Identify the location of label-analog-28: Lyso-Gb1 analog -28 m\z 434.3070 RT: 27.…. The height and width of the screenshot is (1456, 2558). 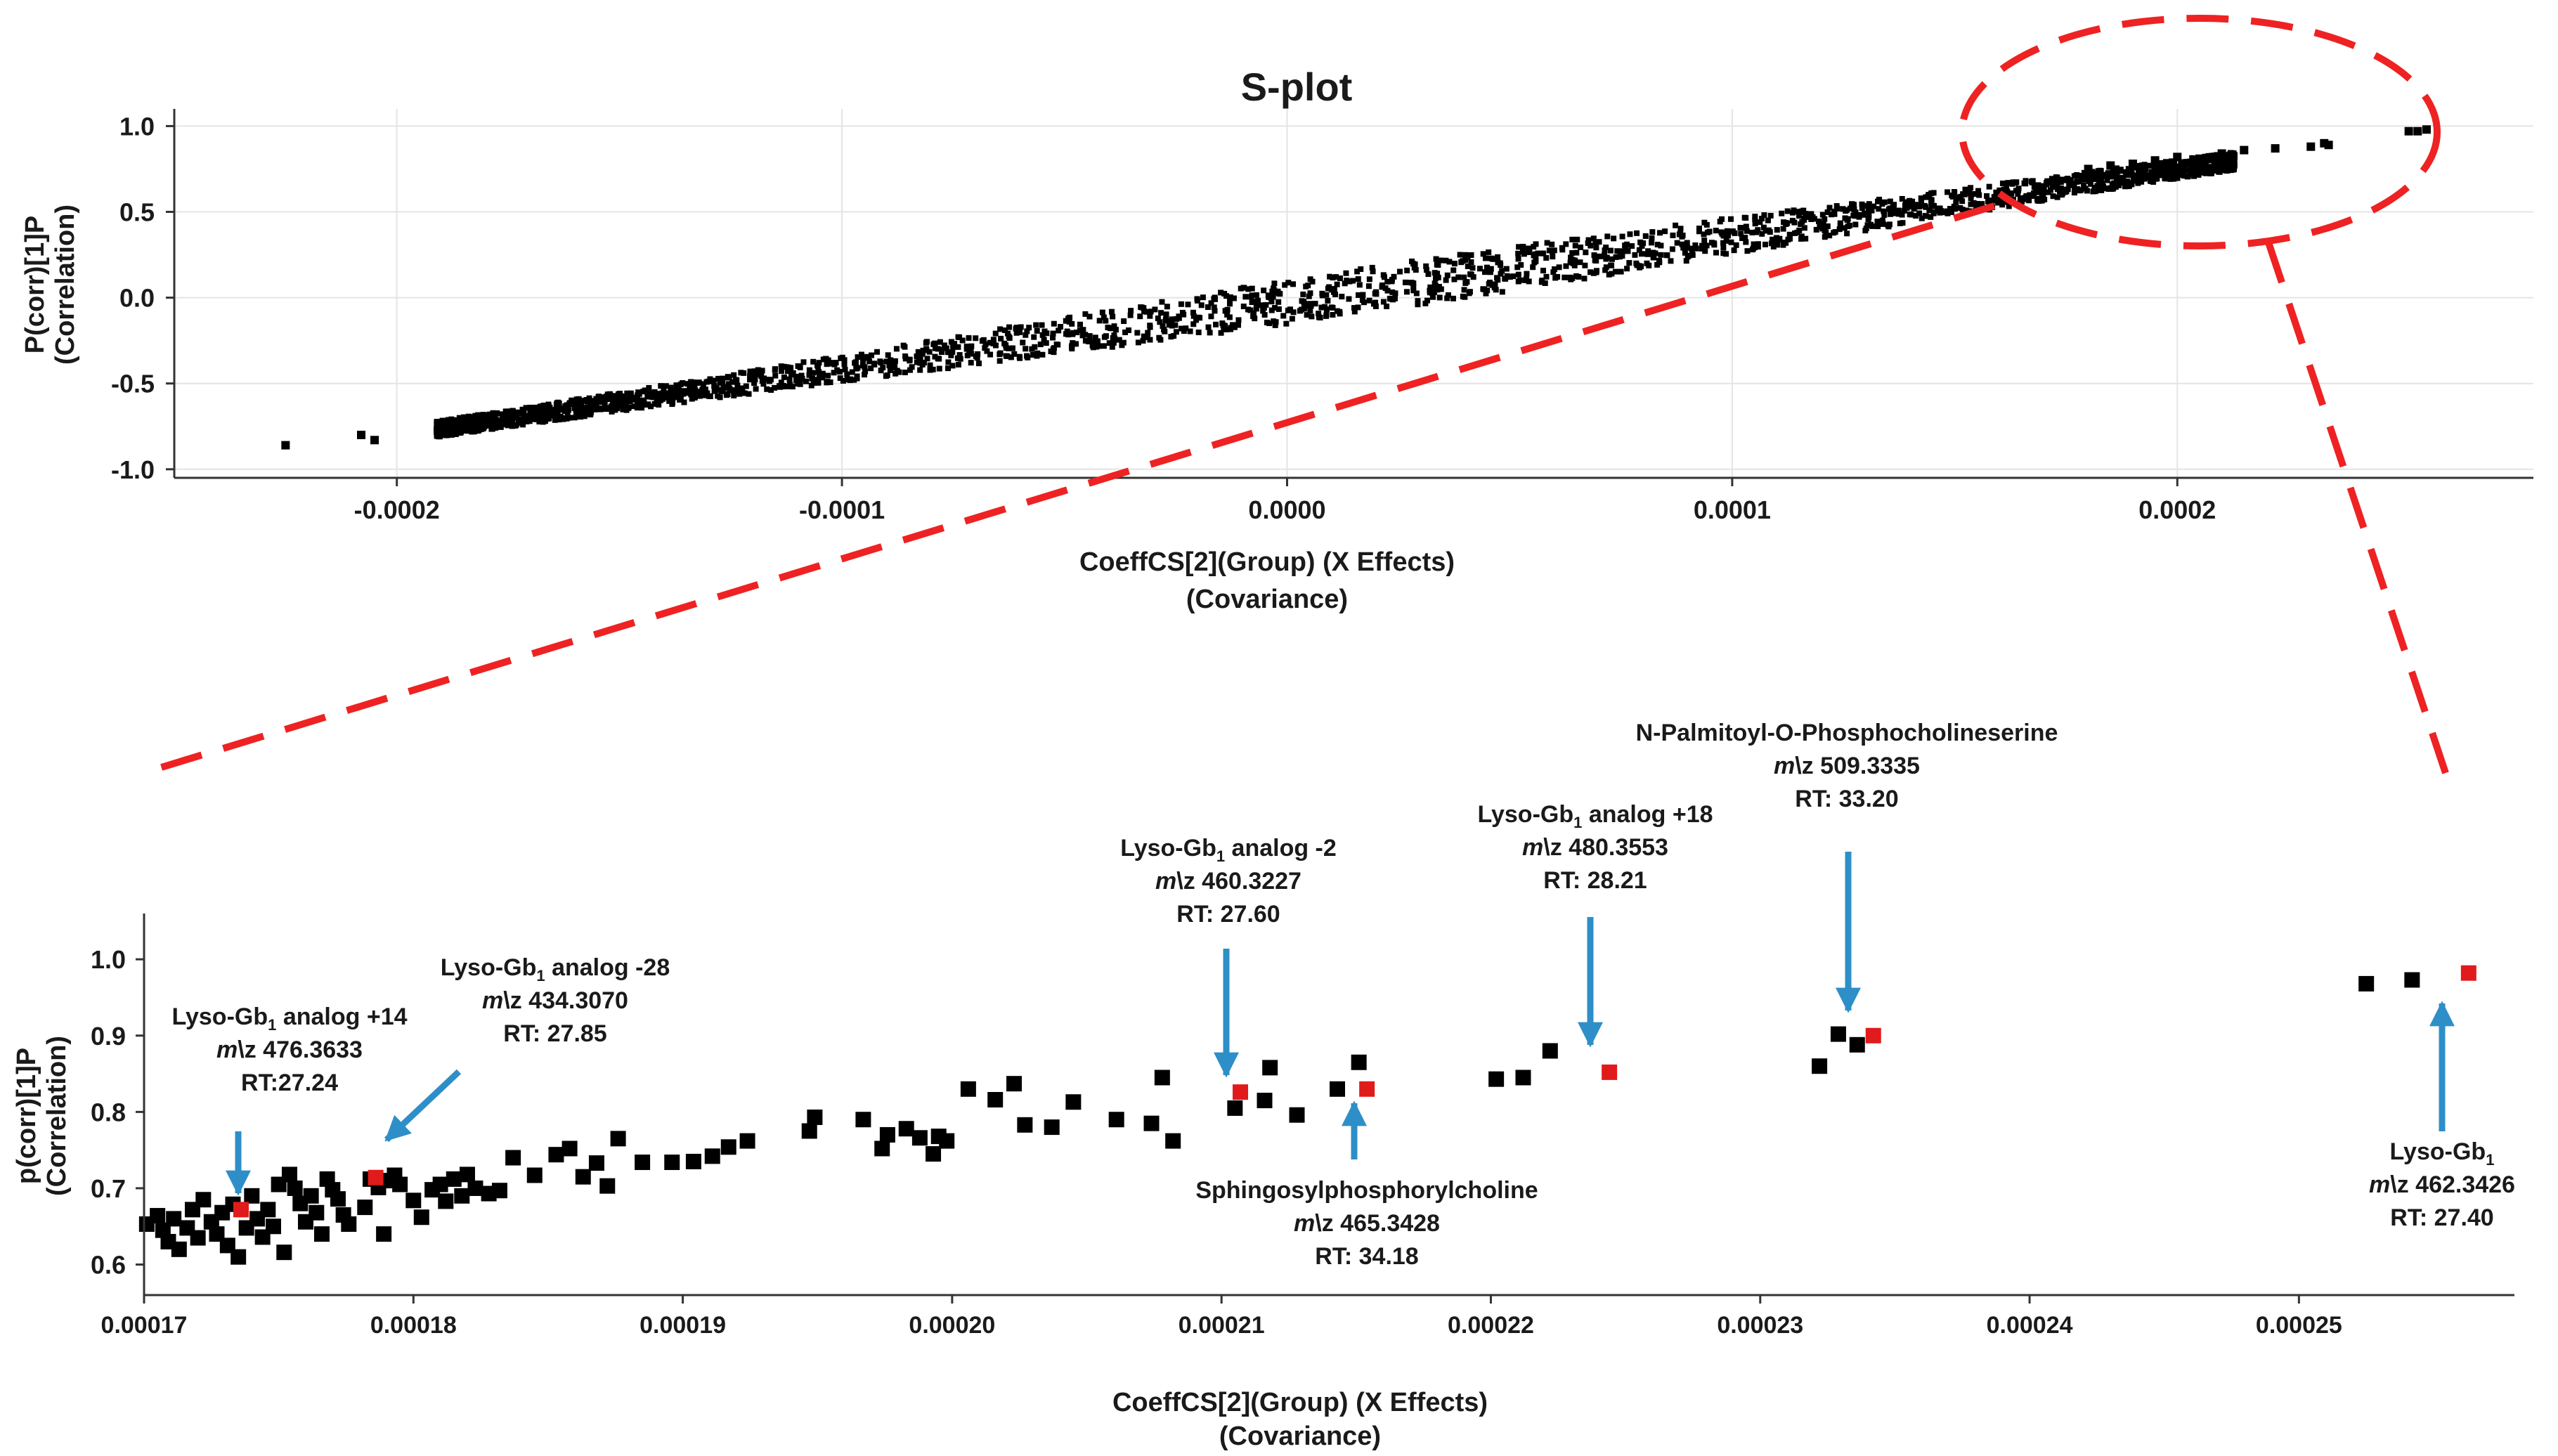
(555, 1001).